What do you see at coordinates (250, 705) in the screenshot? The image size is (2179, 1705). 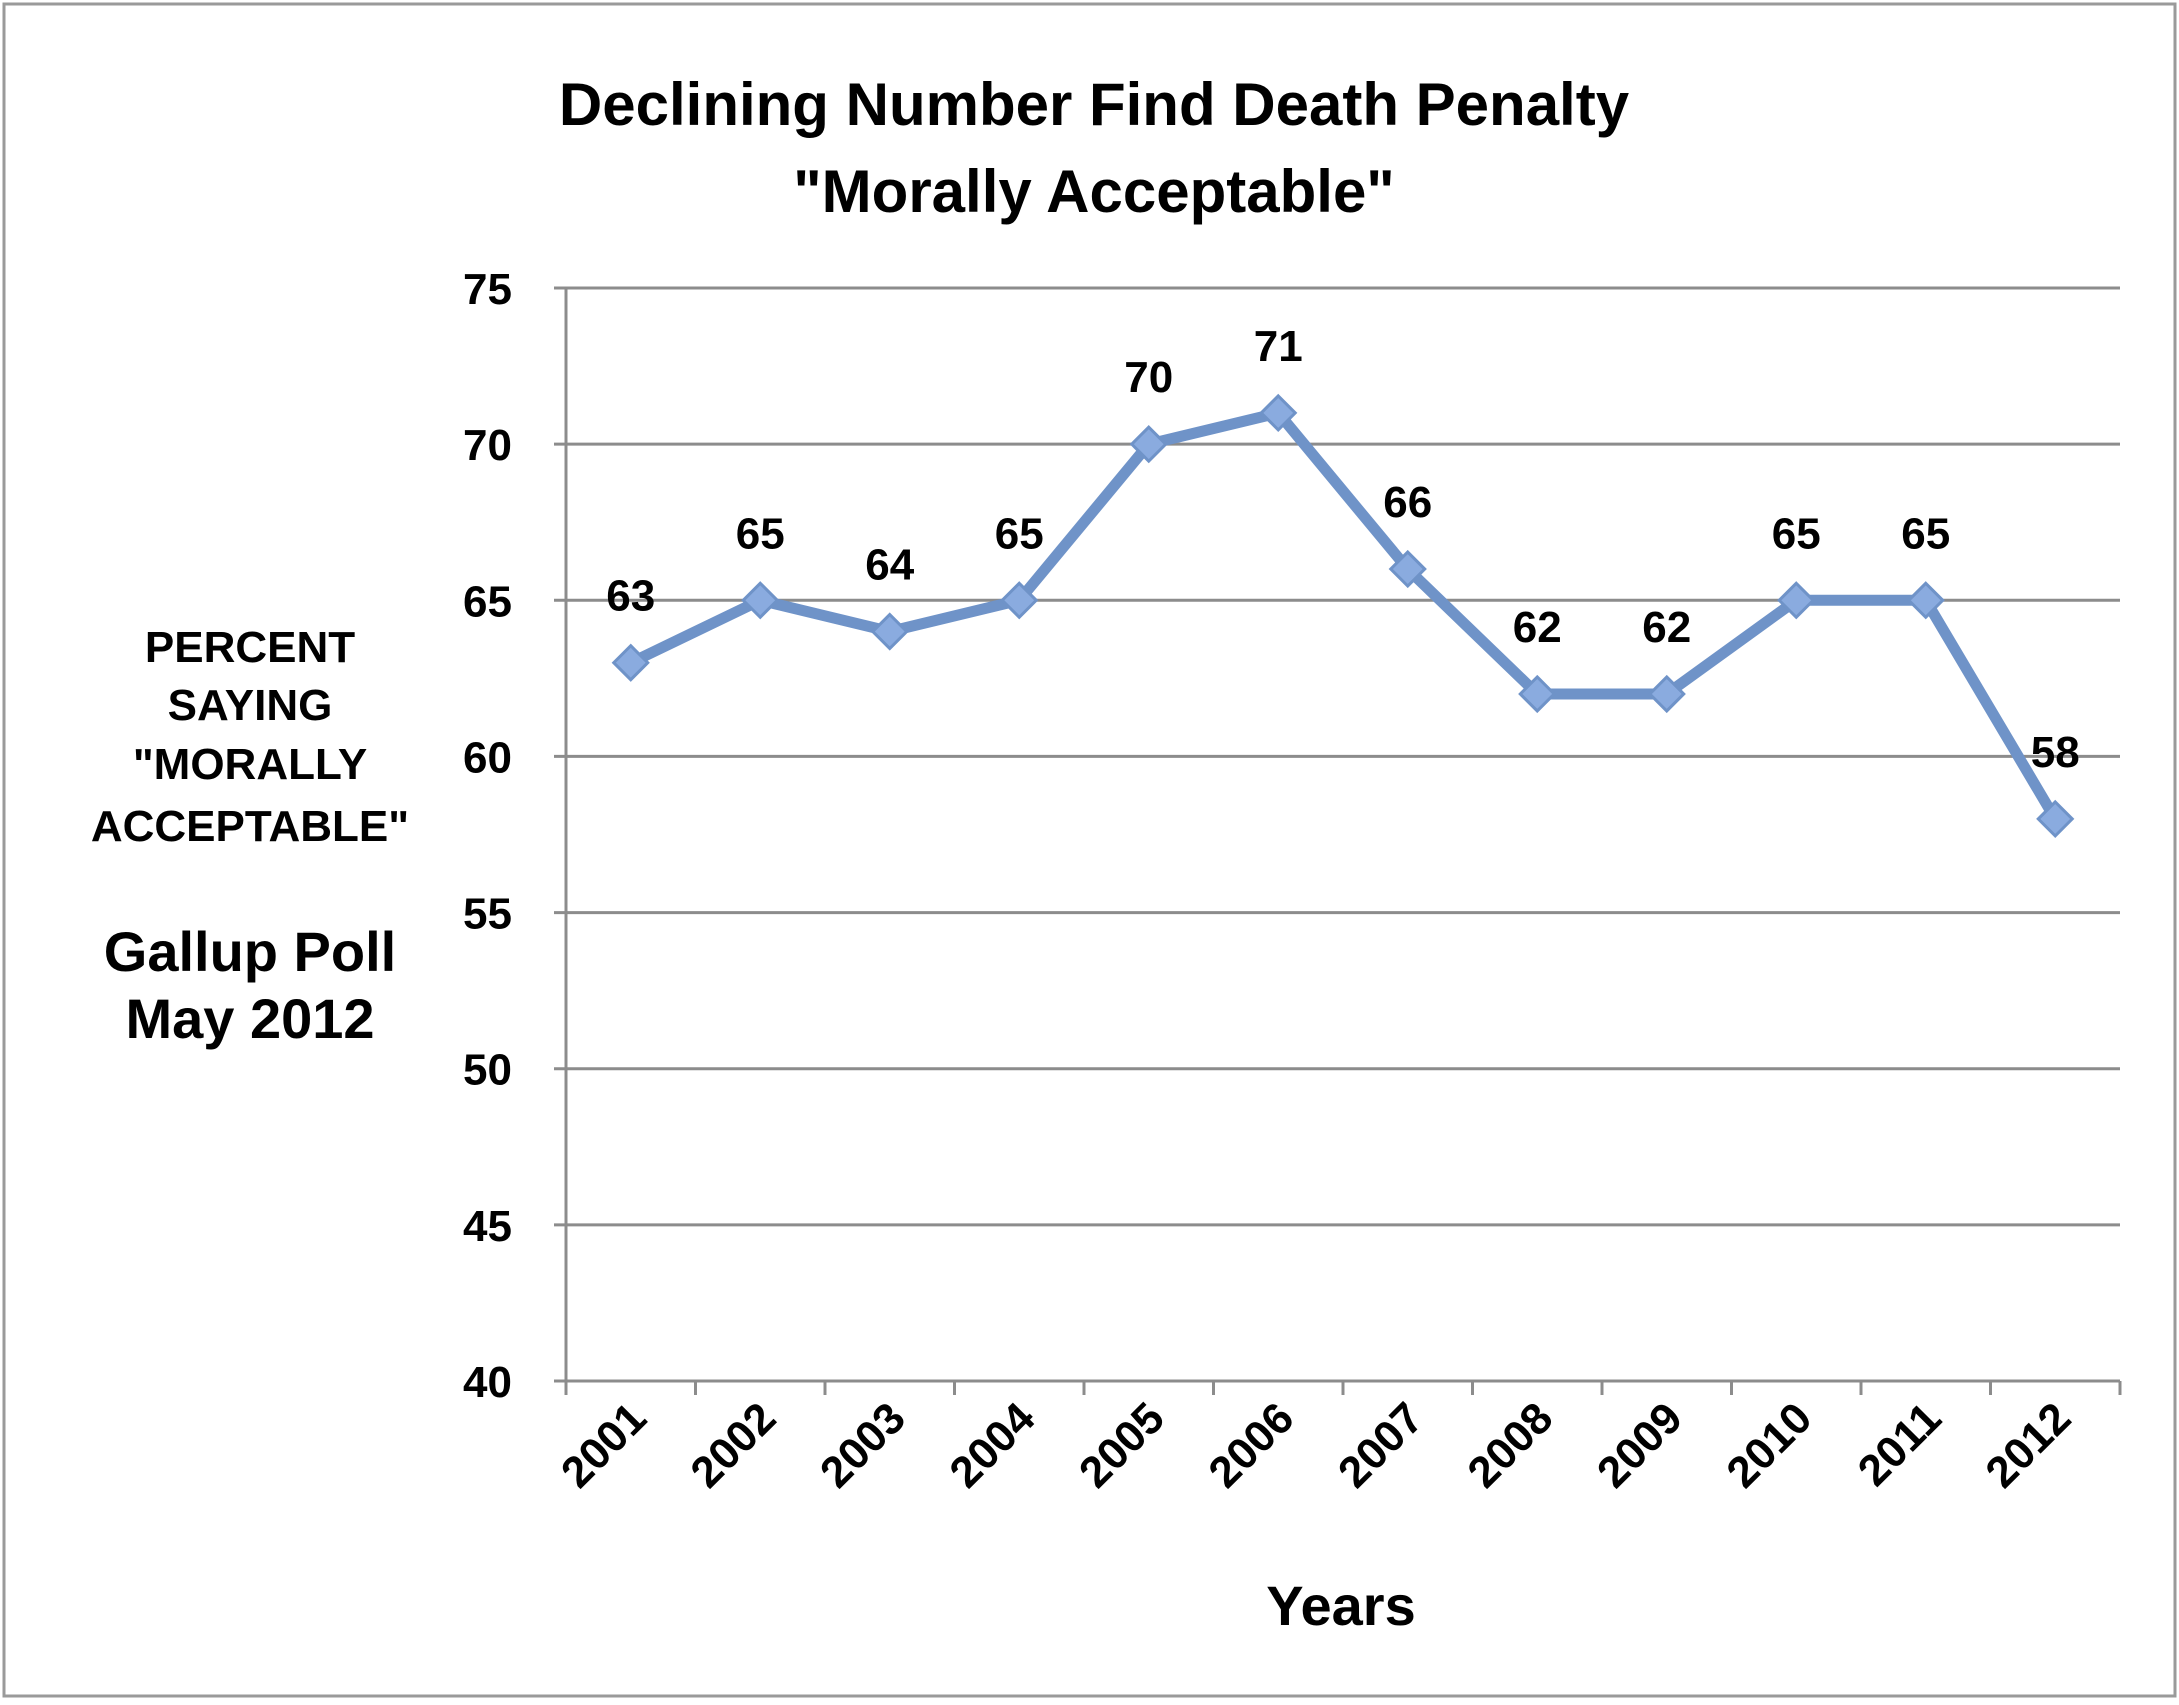 I see `y-axis-label-line-2: SAYING` at bounding box center [250, 705].